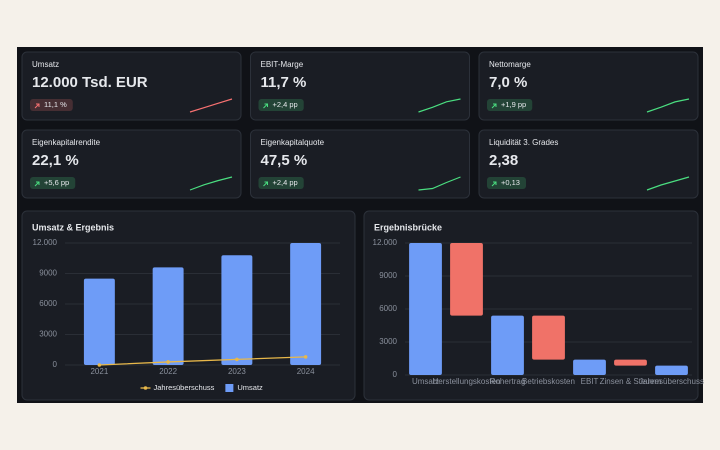 The width and height of the screenshot is (720, 450). I want to click on kpi-label: Liquidität 3. Grades, so click(523, 142).